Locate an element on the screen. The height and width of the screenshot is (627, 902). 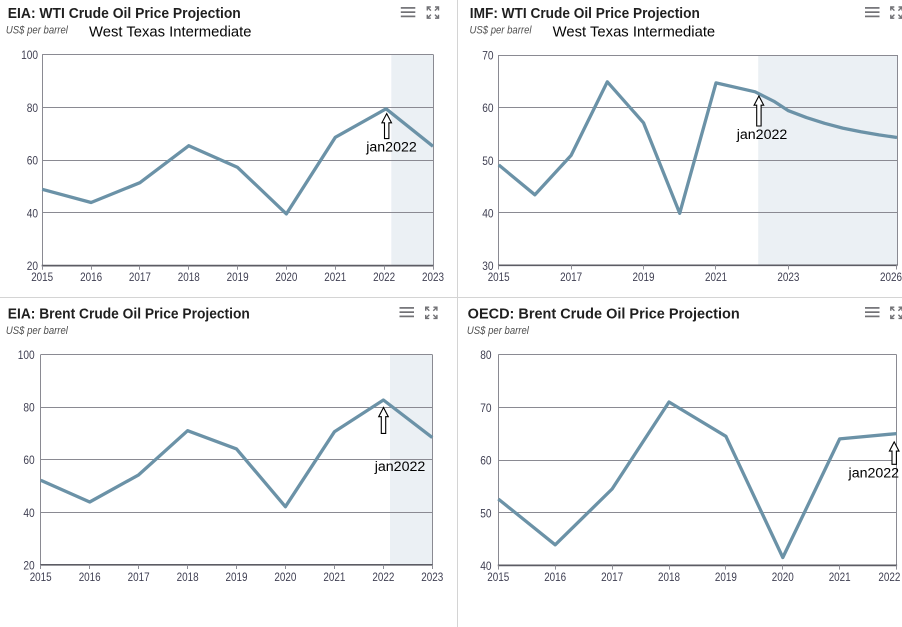
svg-text:EIA: WTI Crude Oil Price Proje: EIA: WTI Crude Oil Price Projection is located at coordinates (124, 14).